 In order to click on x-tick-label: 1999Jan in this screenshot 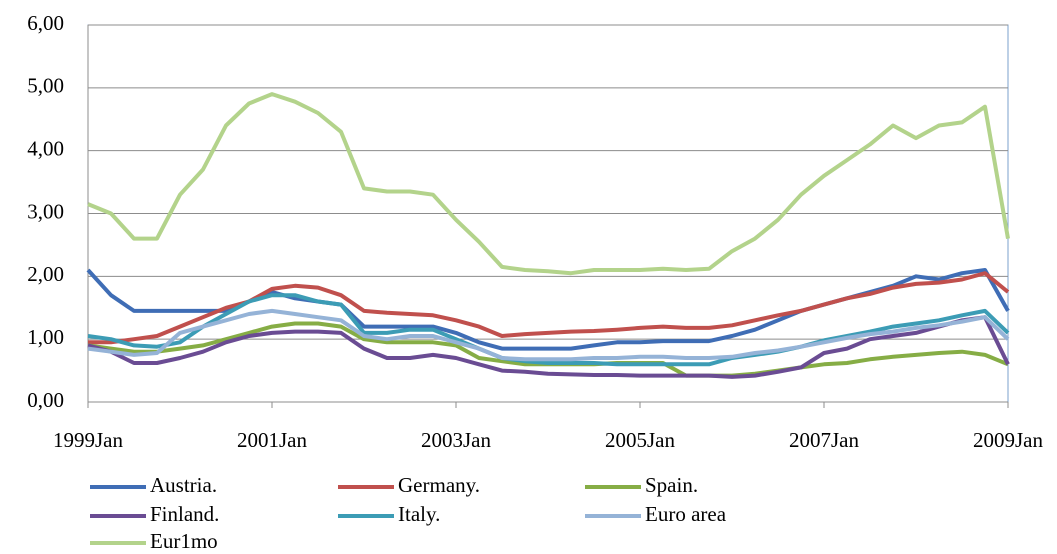, I will do `click(88, 440)`.